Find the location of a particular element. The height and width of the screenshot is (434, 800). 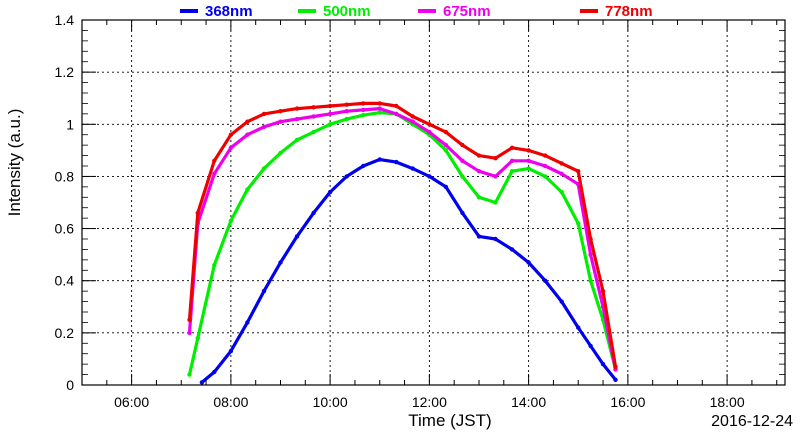

y-tick-label: 1.4 is located at coordinates (65, 20).